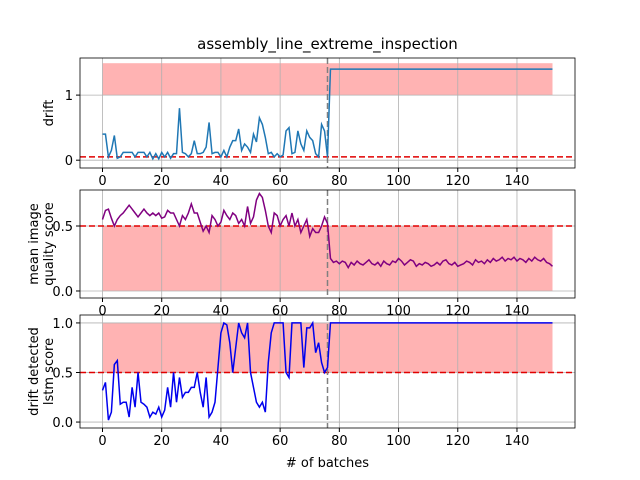 Image resolution: width=640 pixels, height=480 pixels. I want to click on y-axis-label: quality score, so click(49, 244).